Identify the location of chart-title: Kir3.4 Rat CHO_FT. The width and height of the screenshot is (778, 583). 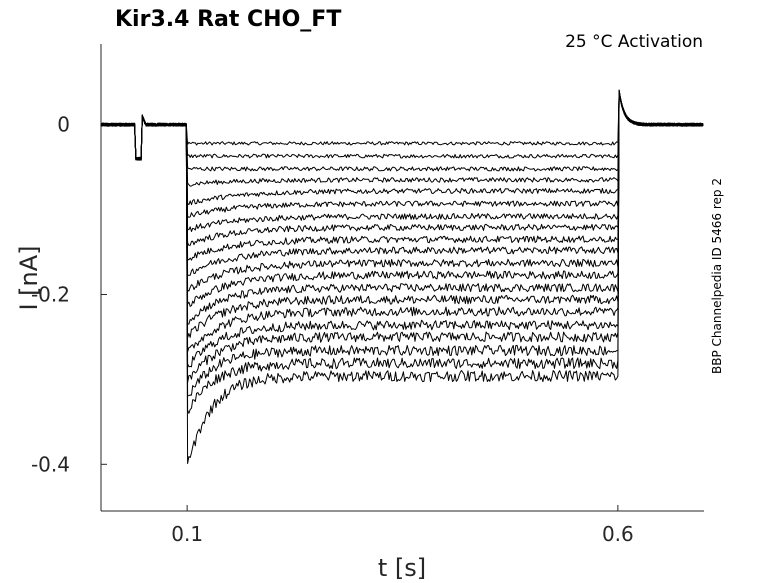
(228, 19).